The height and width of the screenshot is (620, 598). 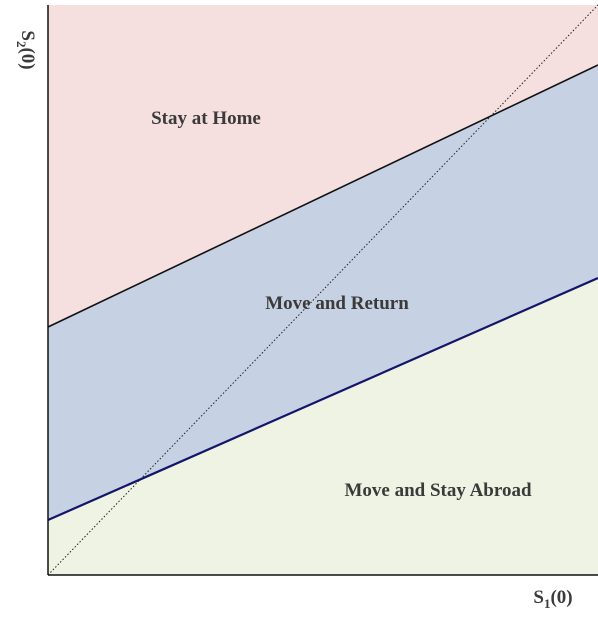 I want to click on x-axis-label: S1(0), so click(x=552, y=599).